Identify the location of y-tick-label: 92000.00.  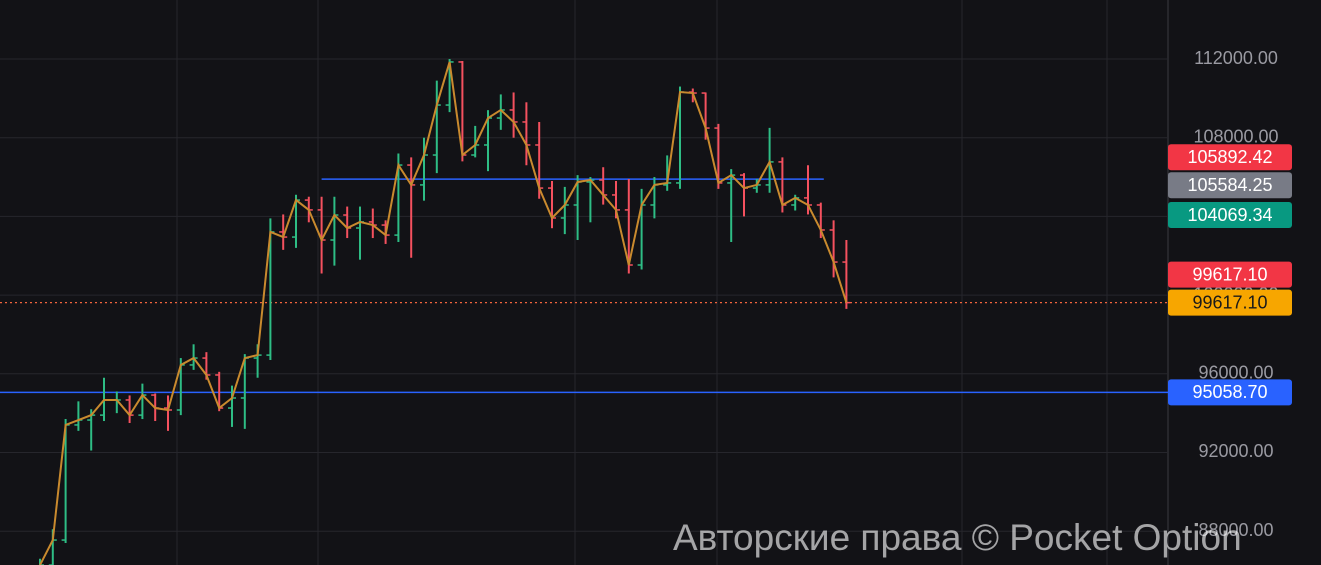
(1235, 451).